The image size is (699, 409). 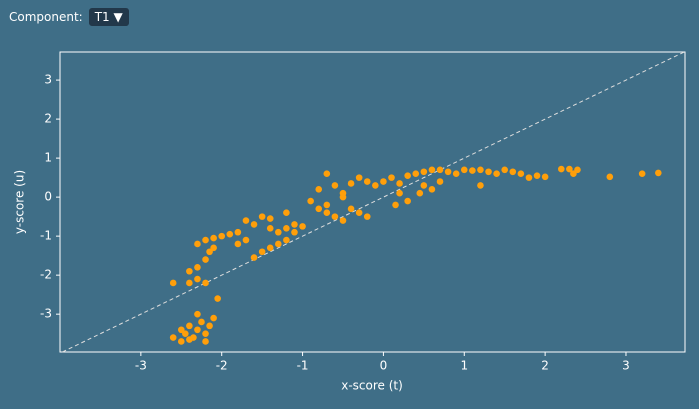 I want to click on x-tick-label: 0, so click(x=384, y=366).